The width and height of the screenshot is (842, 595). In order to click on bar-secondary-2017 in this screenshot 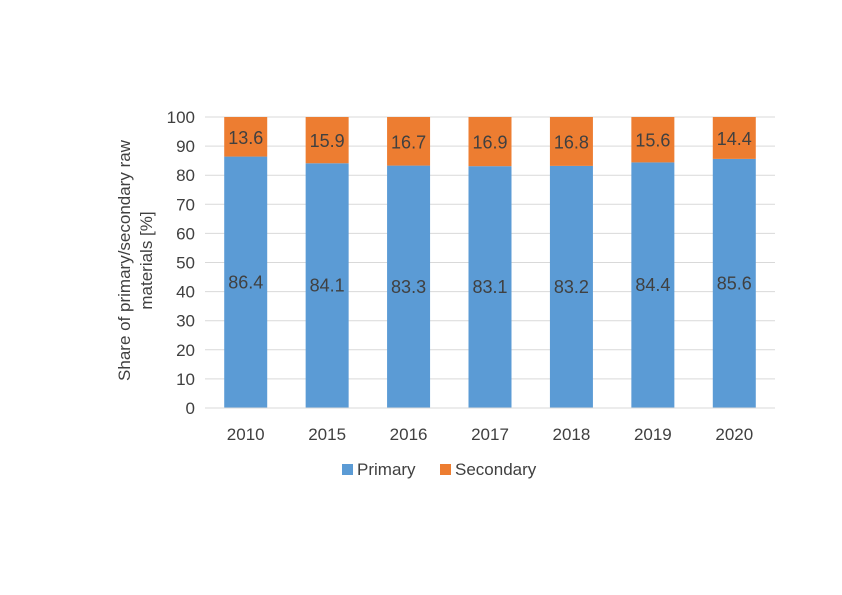, I will do `click(490, 142)`.